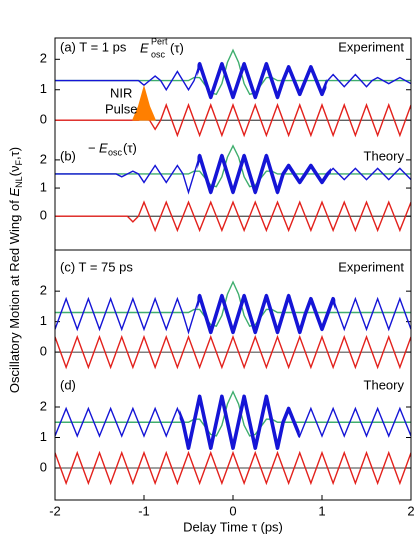 Image resolution: width=415 pixels, height=537 pixels. What do you see at coordinates (19, 163) in the screenshot?
I see `y-label-part: F` at bounding box center [19, 163].